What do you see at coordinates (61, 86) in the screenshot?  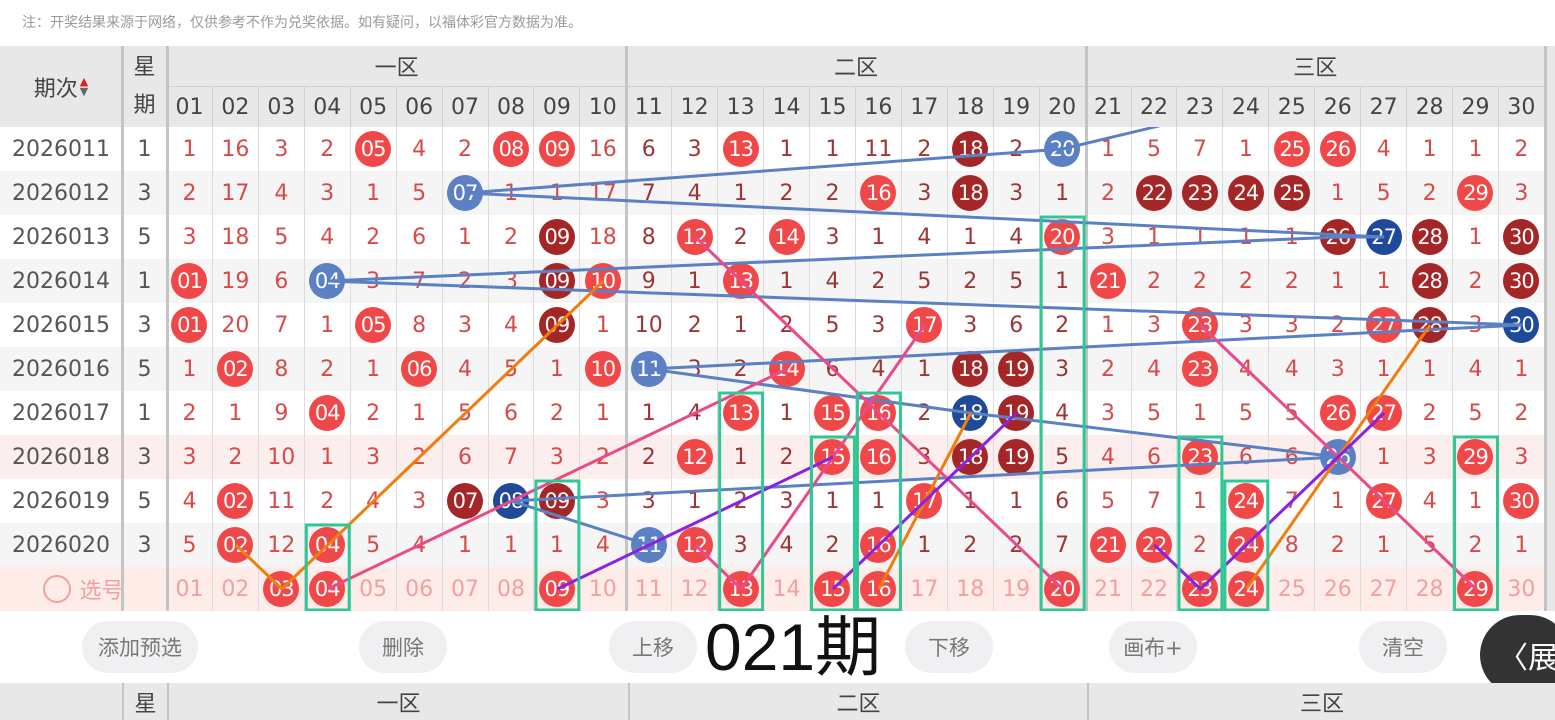 I see `period-header: 期次 ▲ ▼` at bounding box center [61, 86].